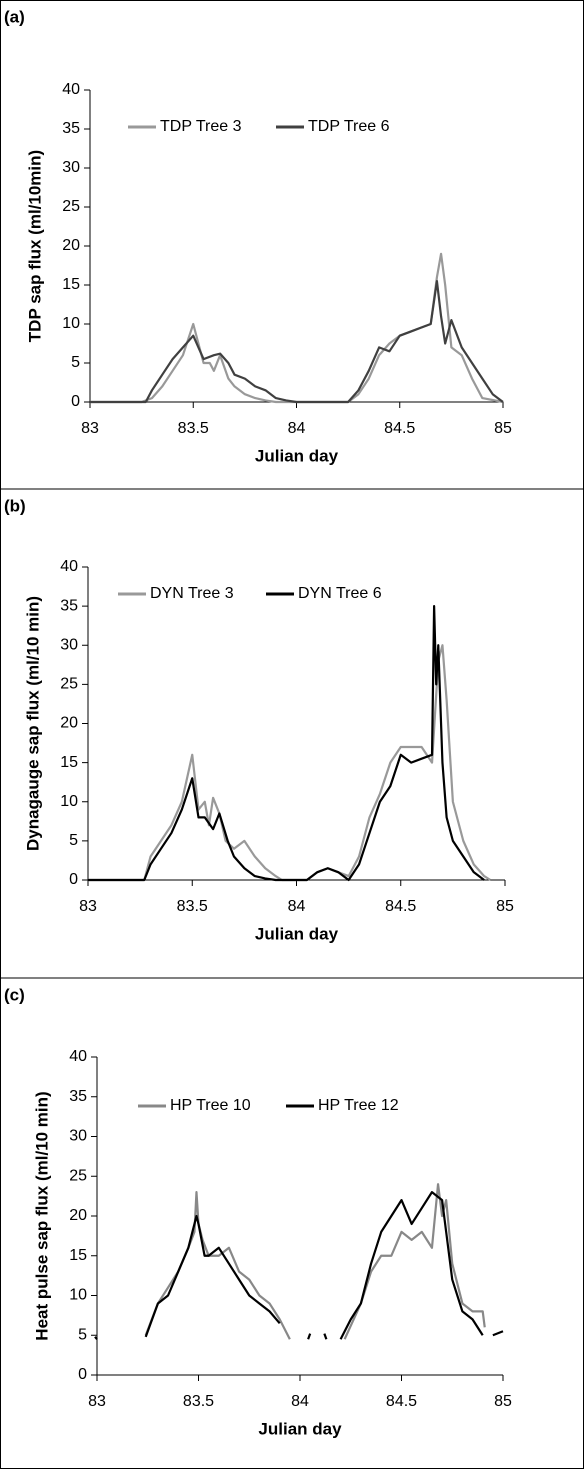 The width and height of the screenshot is (584, 1469). I want to click on panel-label: (c), so click(14, 994).